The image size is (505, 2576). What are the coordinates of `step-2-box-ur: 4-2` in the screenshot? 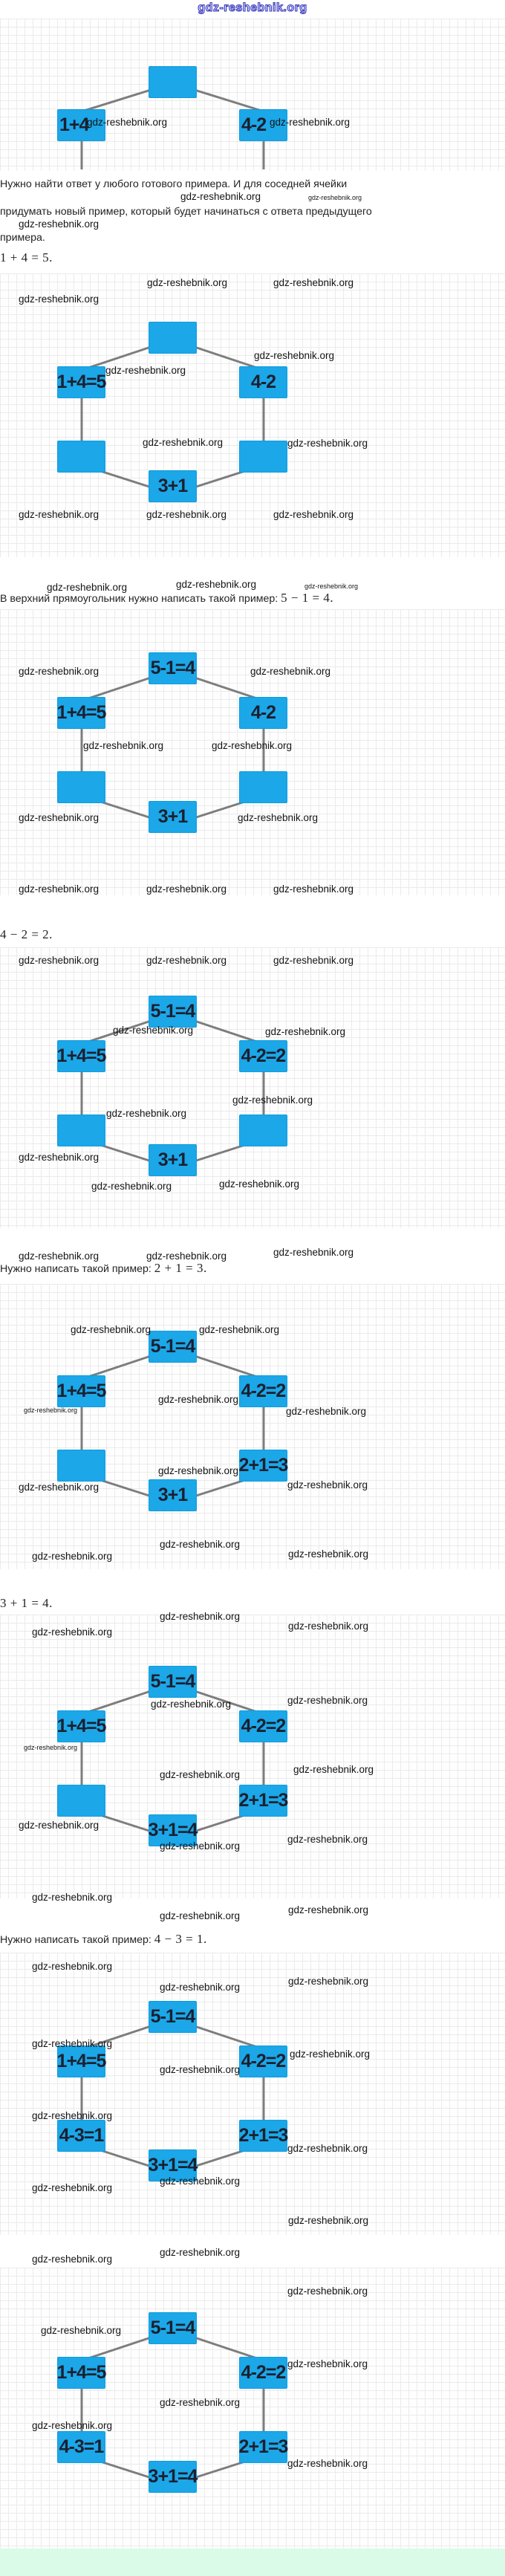 It's located at (263, 382).